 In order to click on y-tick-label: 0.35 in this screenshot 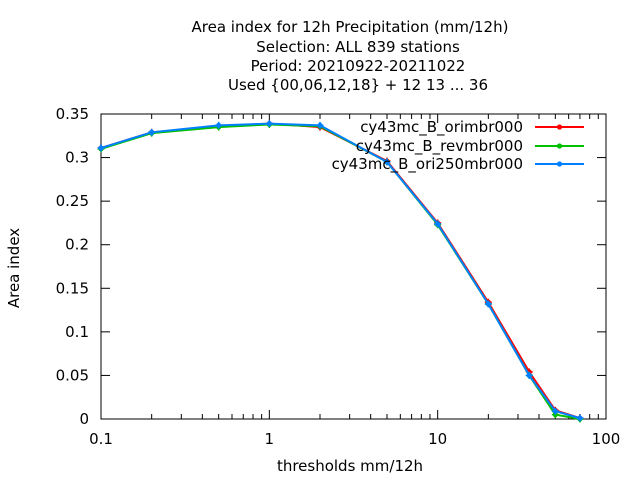, I will do `click(72, 114)`.